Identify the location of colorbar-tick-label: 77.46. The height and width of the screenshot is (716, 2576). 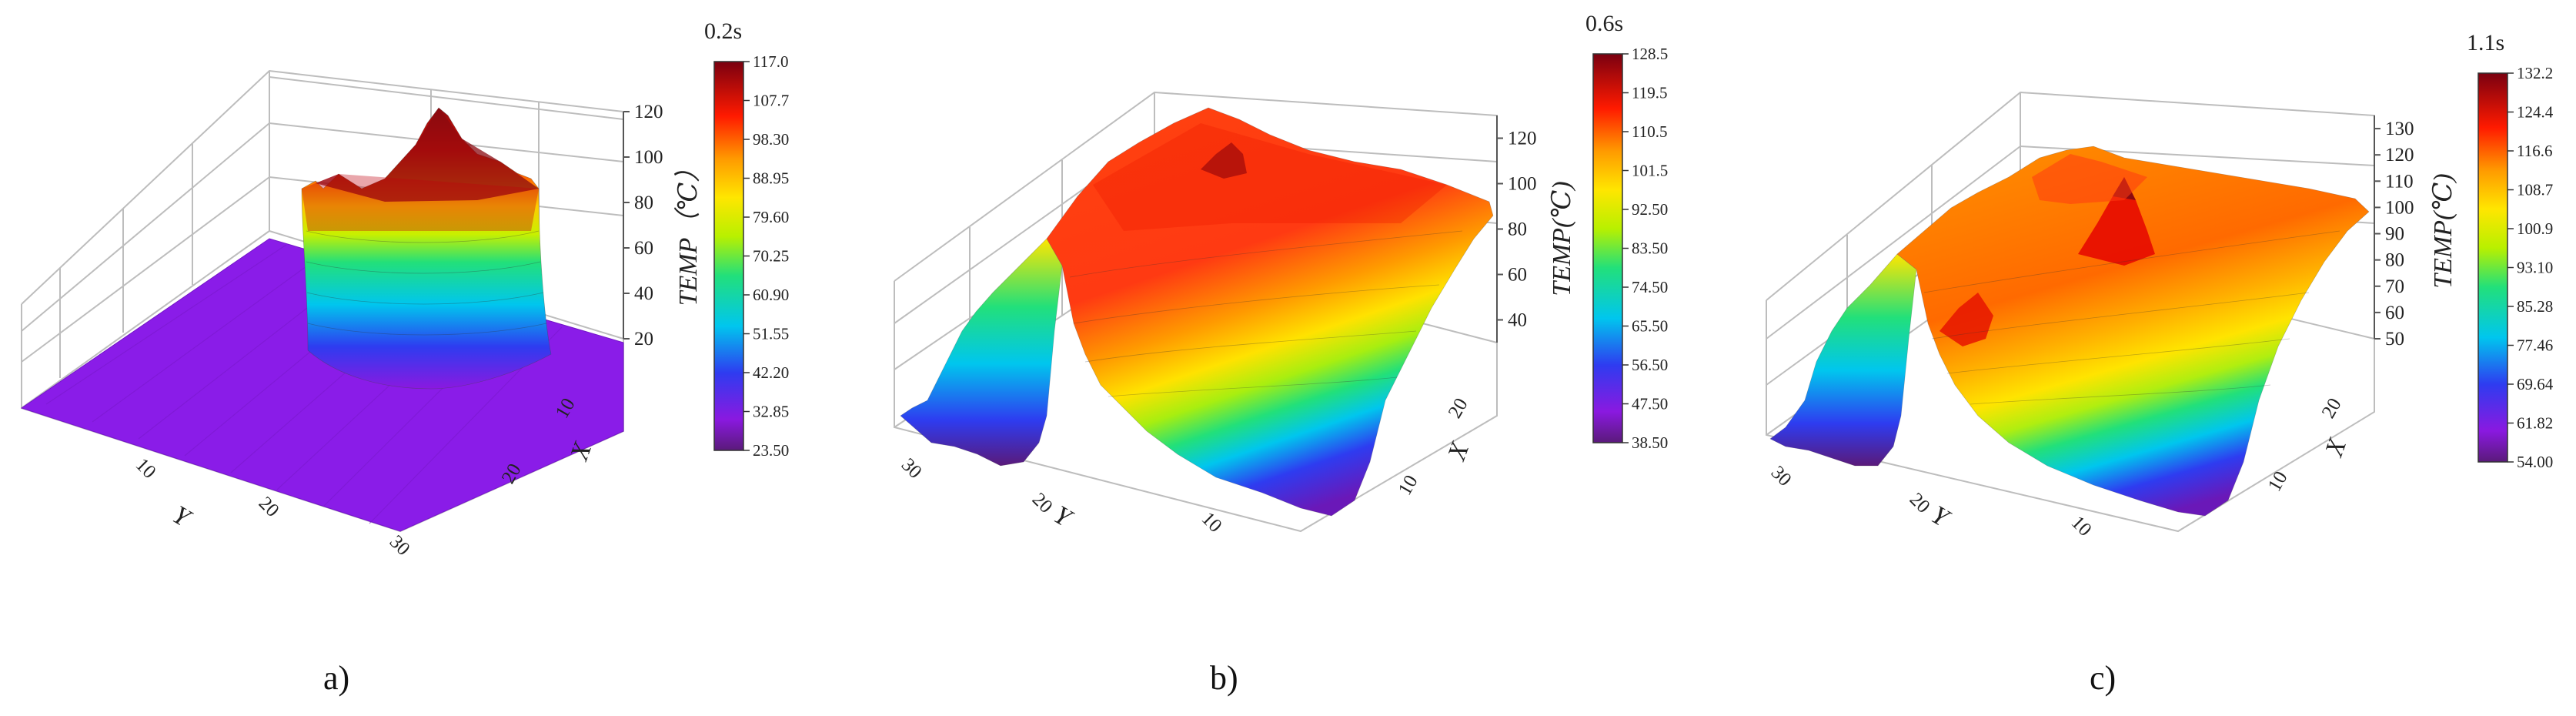
(2535, 345).